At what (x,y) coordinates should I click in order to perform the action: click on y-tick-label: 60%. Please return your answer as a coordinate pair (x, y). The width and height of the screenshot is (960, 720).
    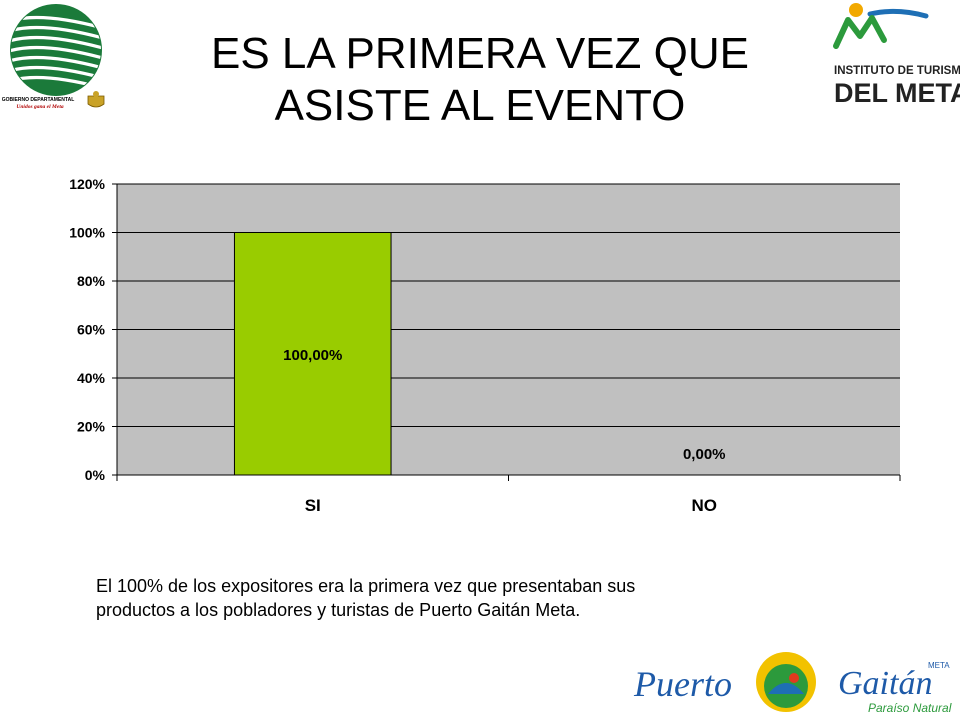
    Looking at the image, I should click on (91, 330).